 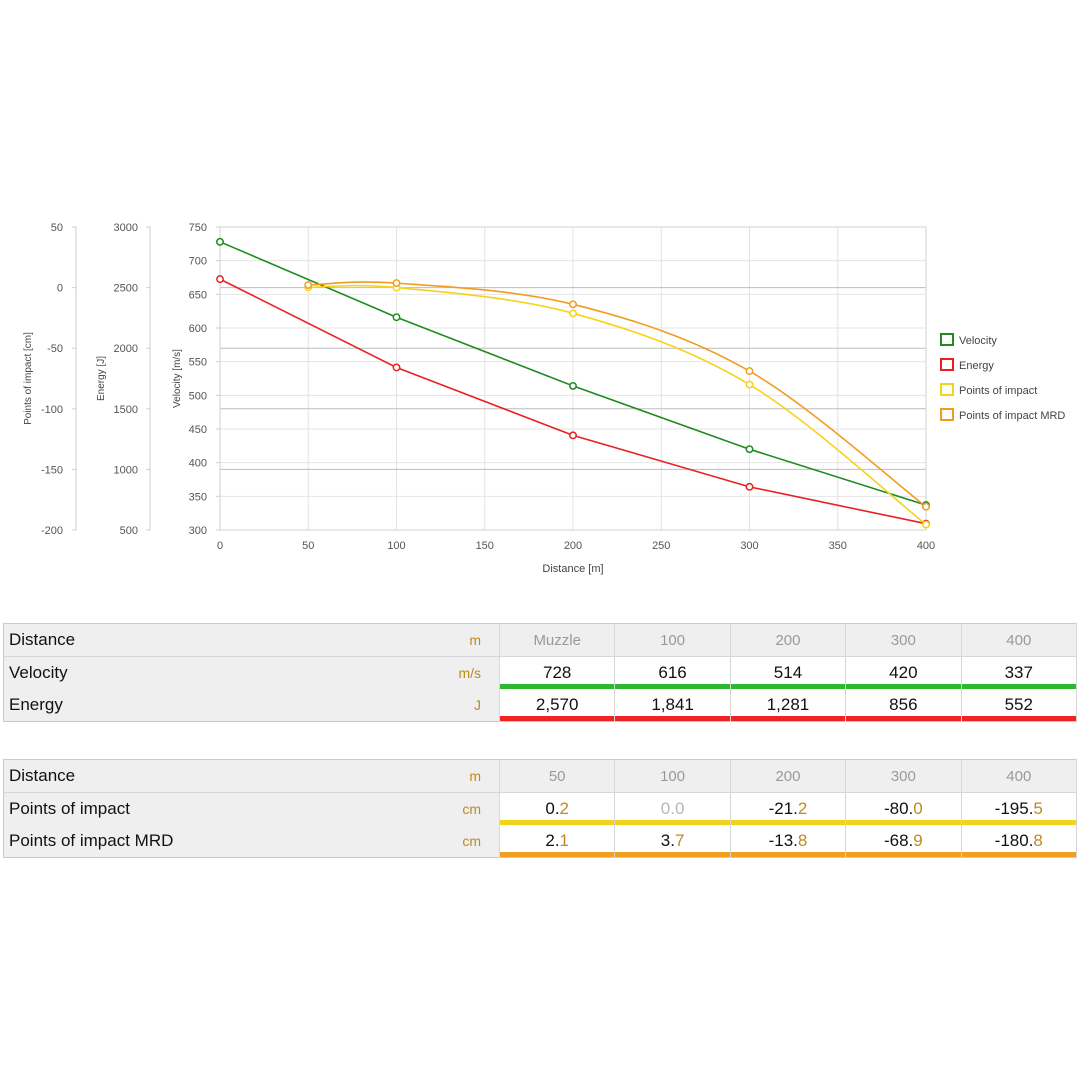 I want to click on velocity-tick-label: 700, so click(x=198, y=262).